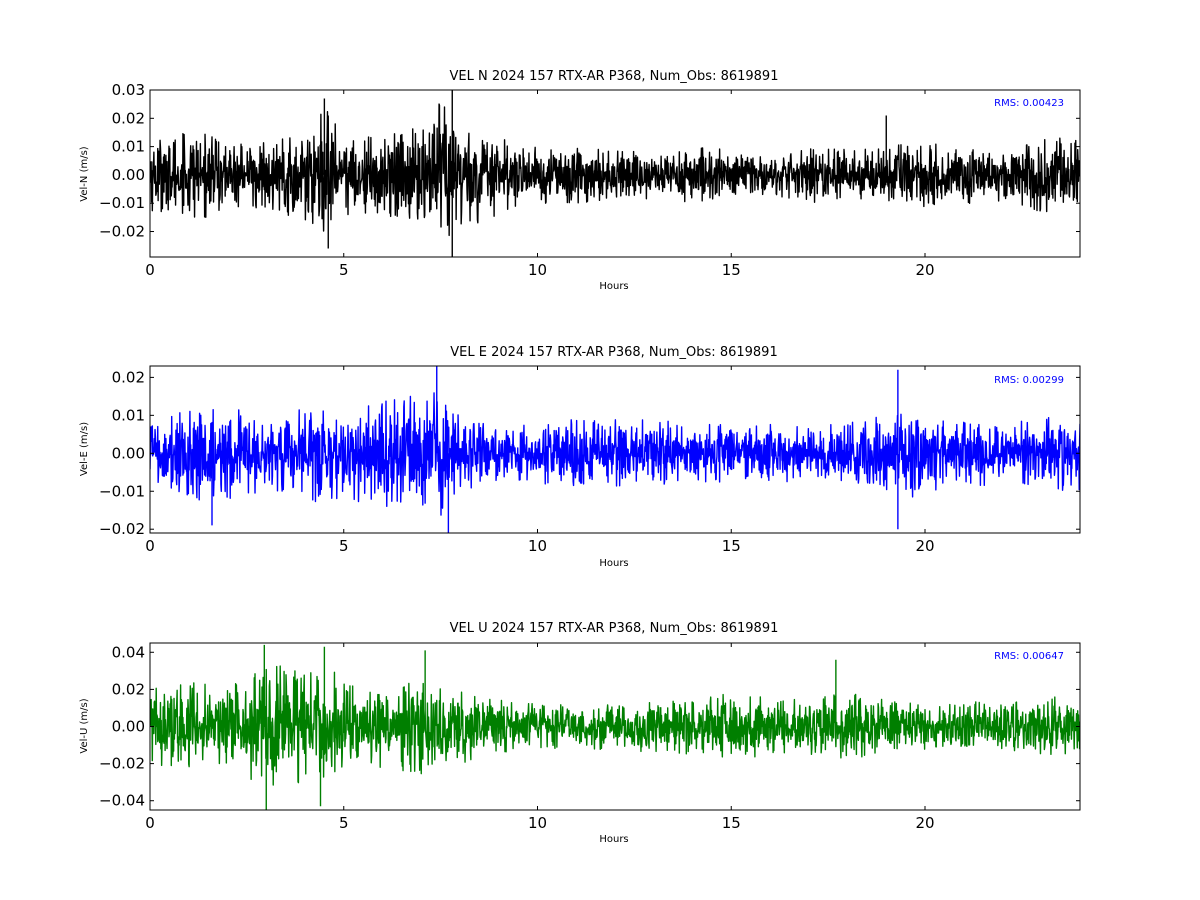 This screenshot has width=1200, height=900. Describe the element at coordinates (537, 546) in the screenshot. I see `panel-vel-e-xtick-label: 10` at that location.